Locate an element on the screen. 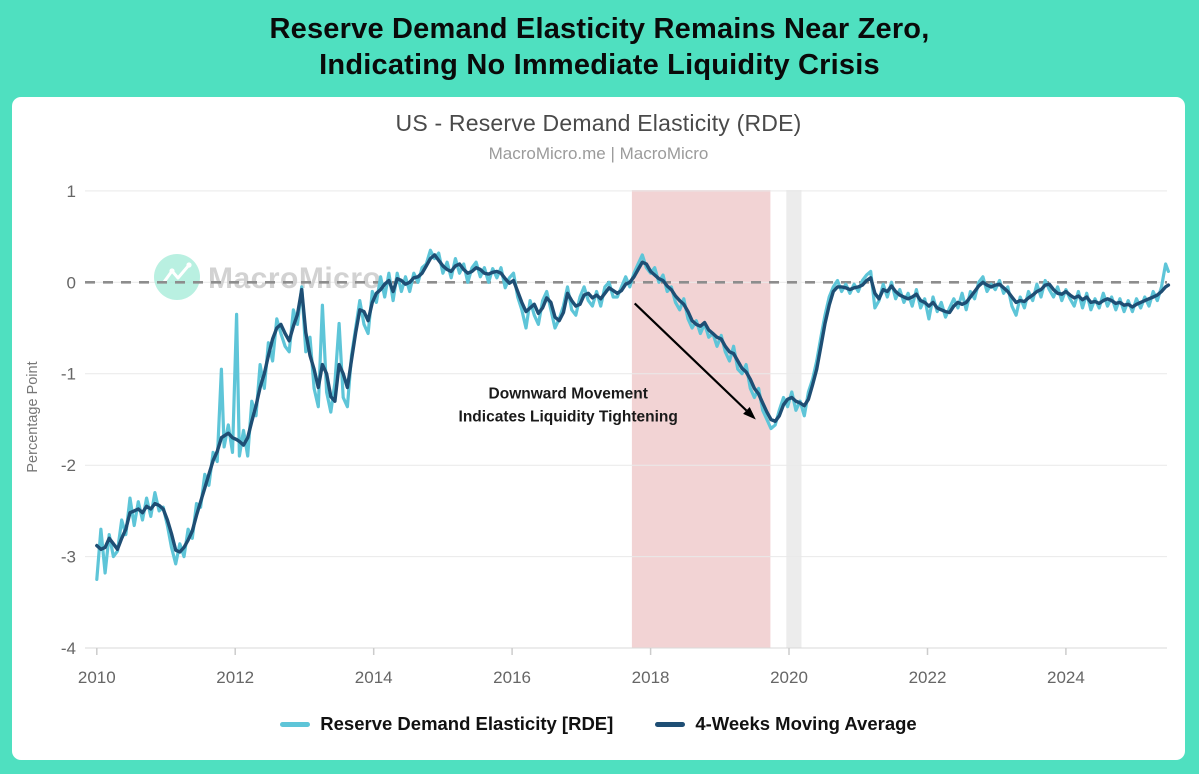 The image size is (1199, 774). x-tick-label: 2022 is located at coordinates (928, 677).